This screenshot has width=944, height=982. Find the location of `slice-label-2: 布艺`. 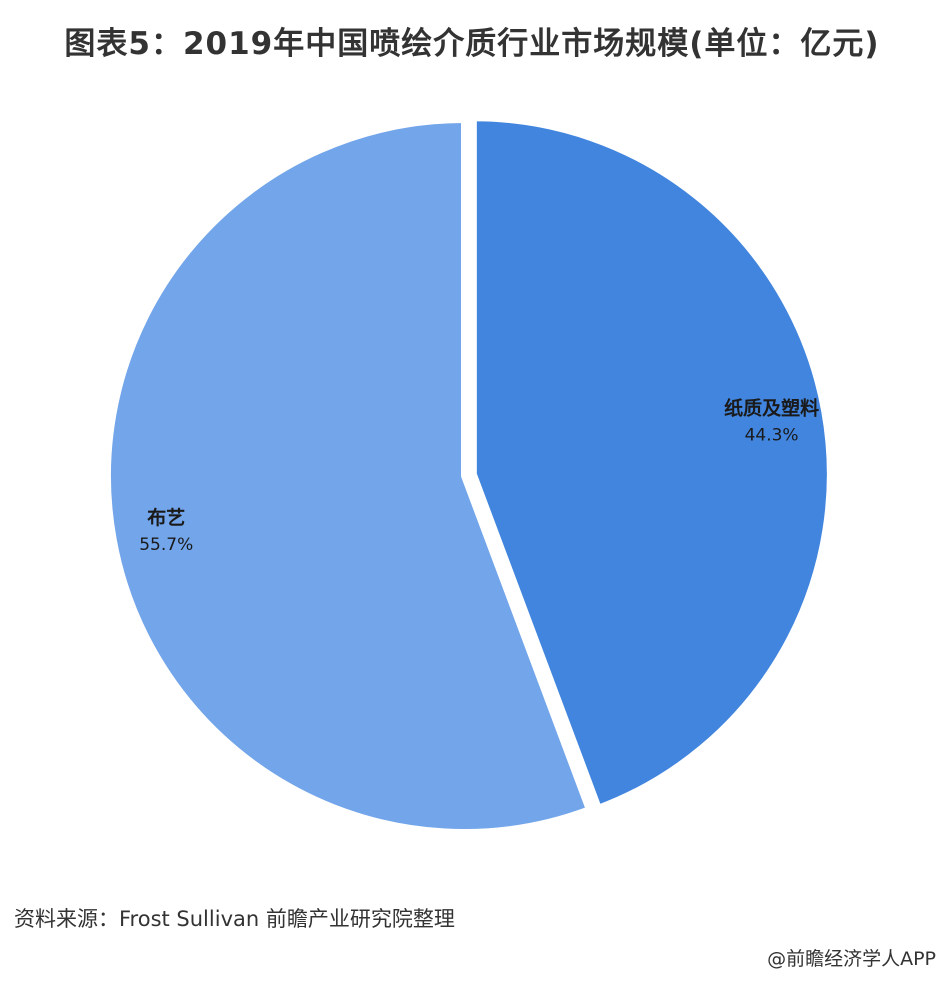

slice-label-2: 布艺 is located at coordinates (166, 517).